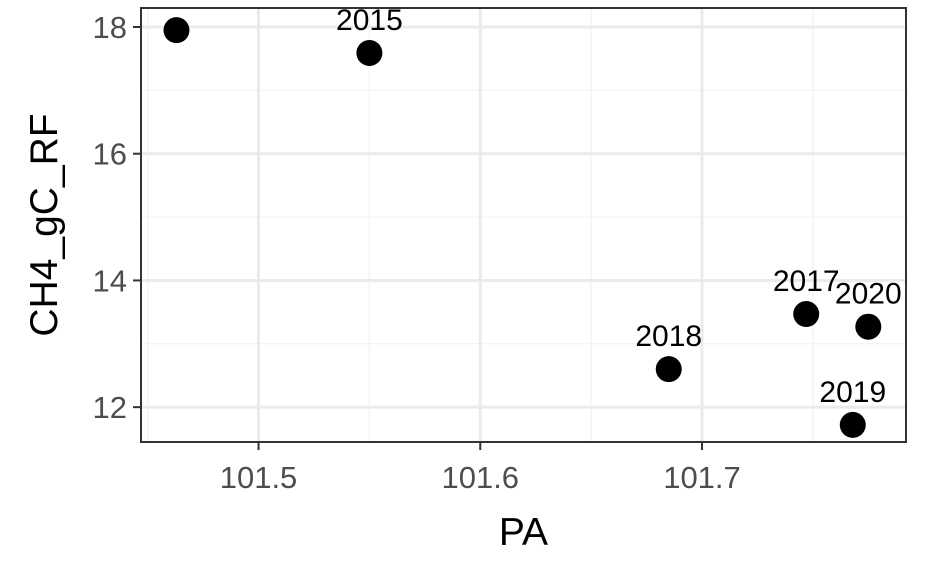 The image size is (929, 577). I want to click on y-tick-label: 18, so click(110, 27).